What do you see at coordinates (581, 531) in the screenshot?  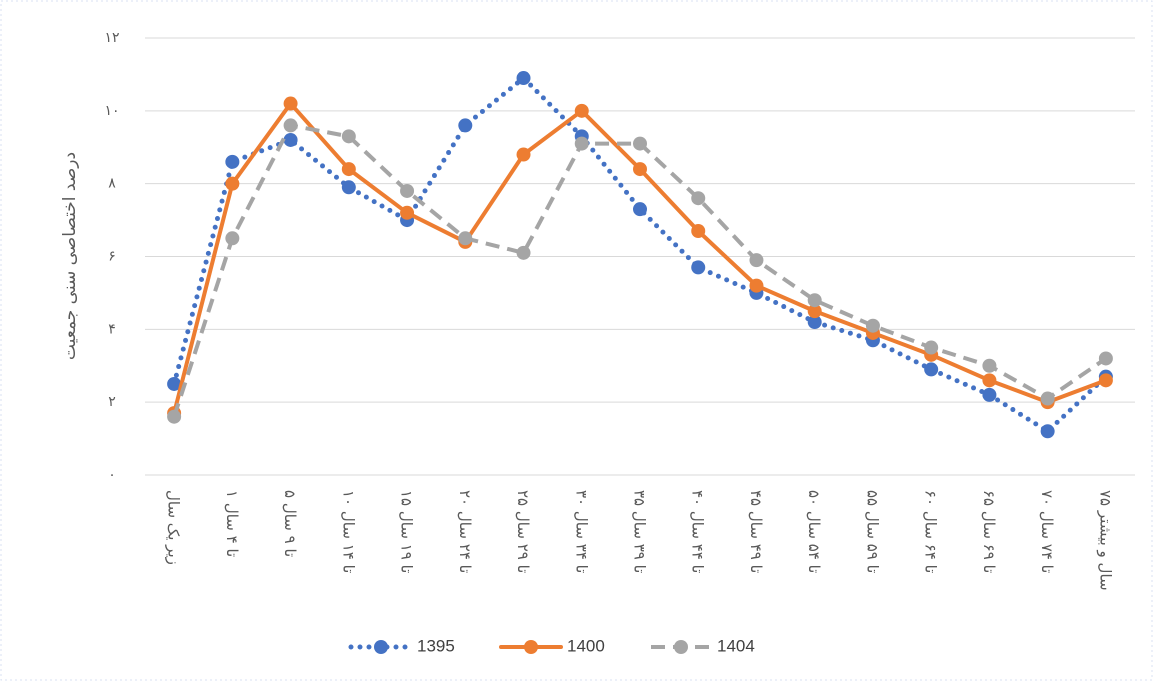 I see `x-tick-label: ۳۰ تا ۳۴ سال` at bounding box center [581, 531].